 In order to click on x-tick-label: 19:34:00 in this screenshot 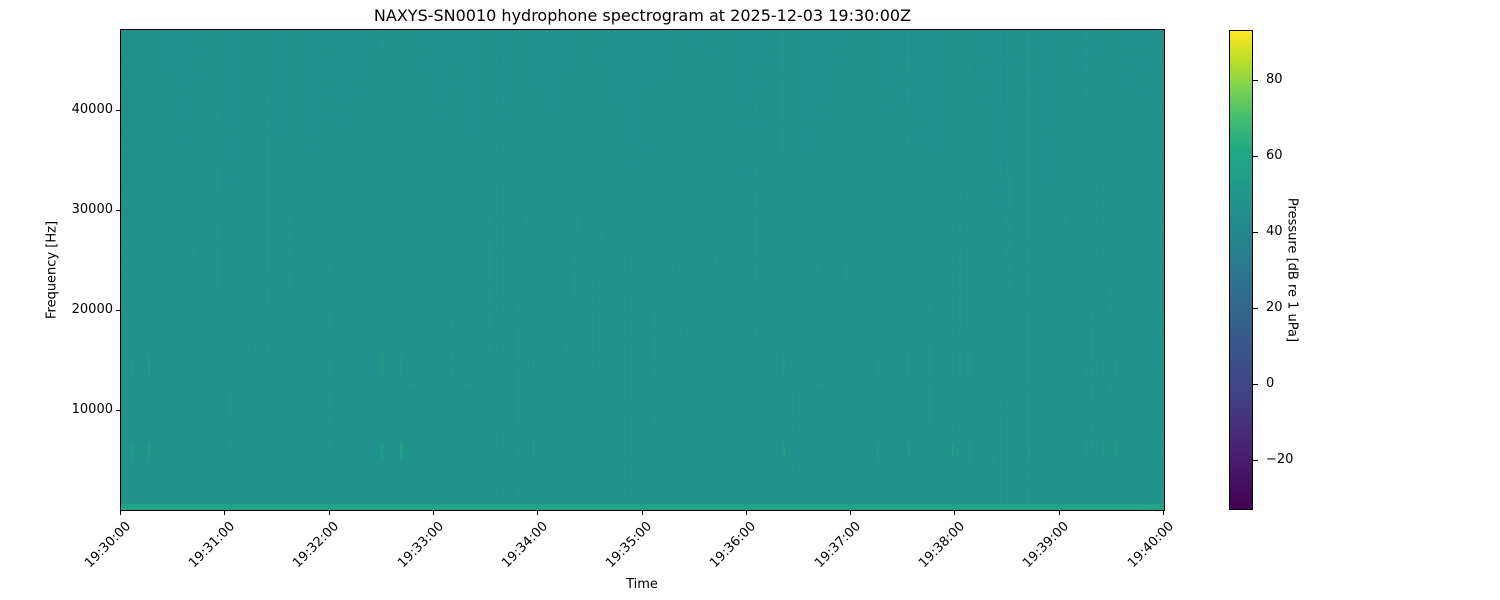, I will do `click(524, 545)`.